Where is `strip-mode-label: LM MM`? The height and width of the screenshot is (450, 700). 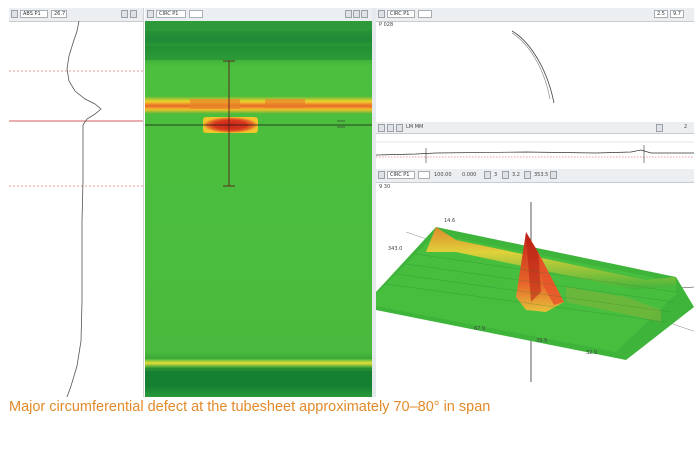 strip-mode-label: LM MM is located at coordinates (415, 127).